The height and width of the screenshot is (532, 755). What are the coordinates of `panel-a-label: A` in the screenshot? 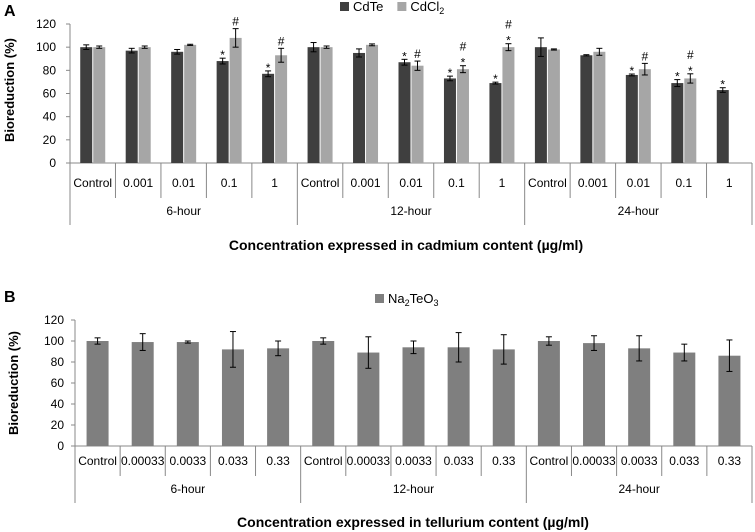 It's located at (10, 11).